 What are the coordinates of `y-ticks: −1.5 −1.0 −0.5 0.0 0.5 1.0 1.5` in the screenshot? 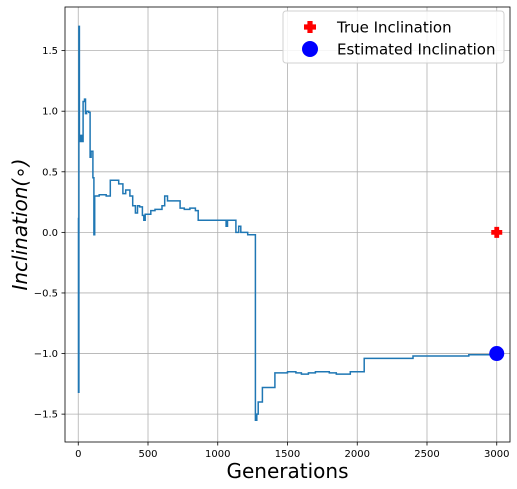 It's located at (49, 233).